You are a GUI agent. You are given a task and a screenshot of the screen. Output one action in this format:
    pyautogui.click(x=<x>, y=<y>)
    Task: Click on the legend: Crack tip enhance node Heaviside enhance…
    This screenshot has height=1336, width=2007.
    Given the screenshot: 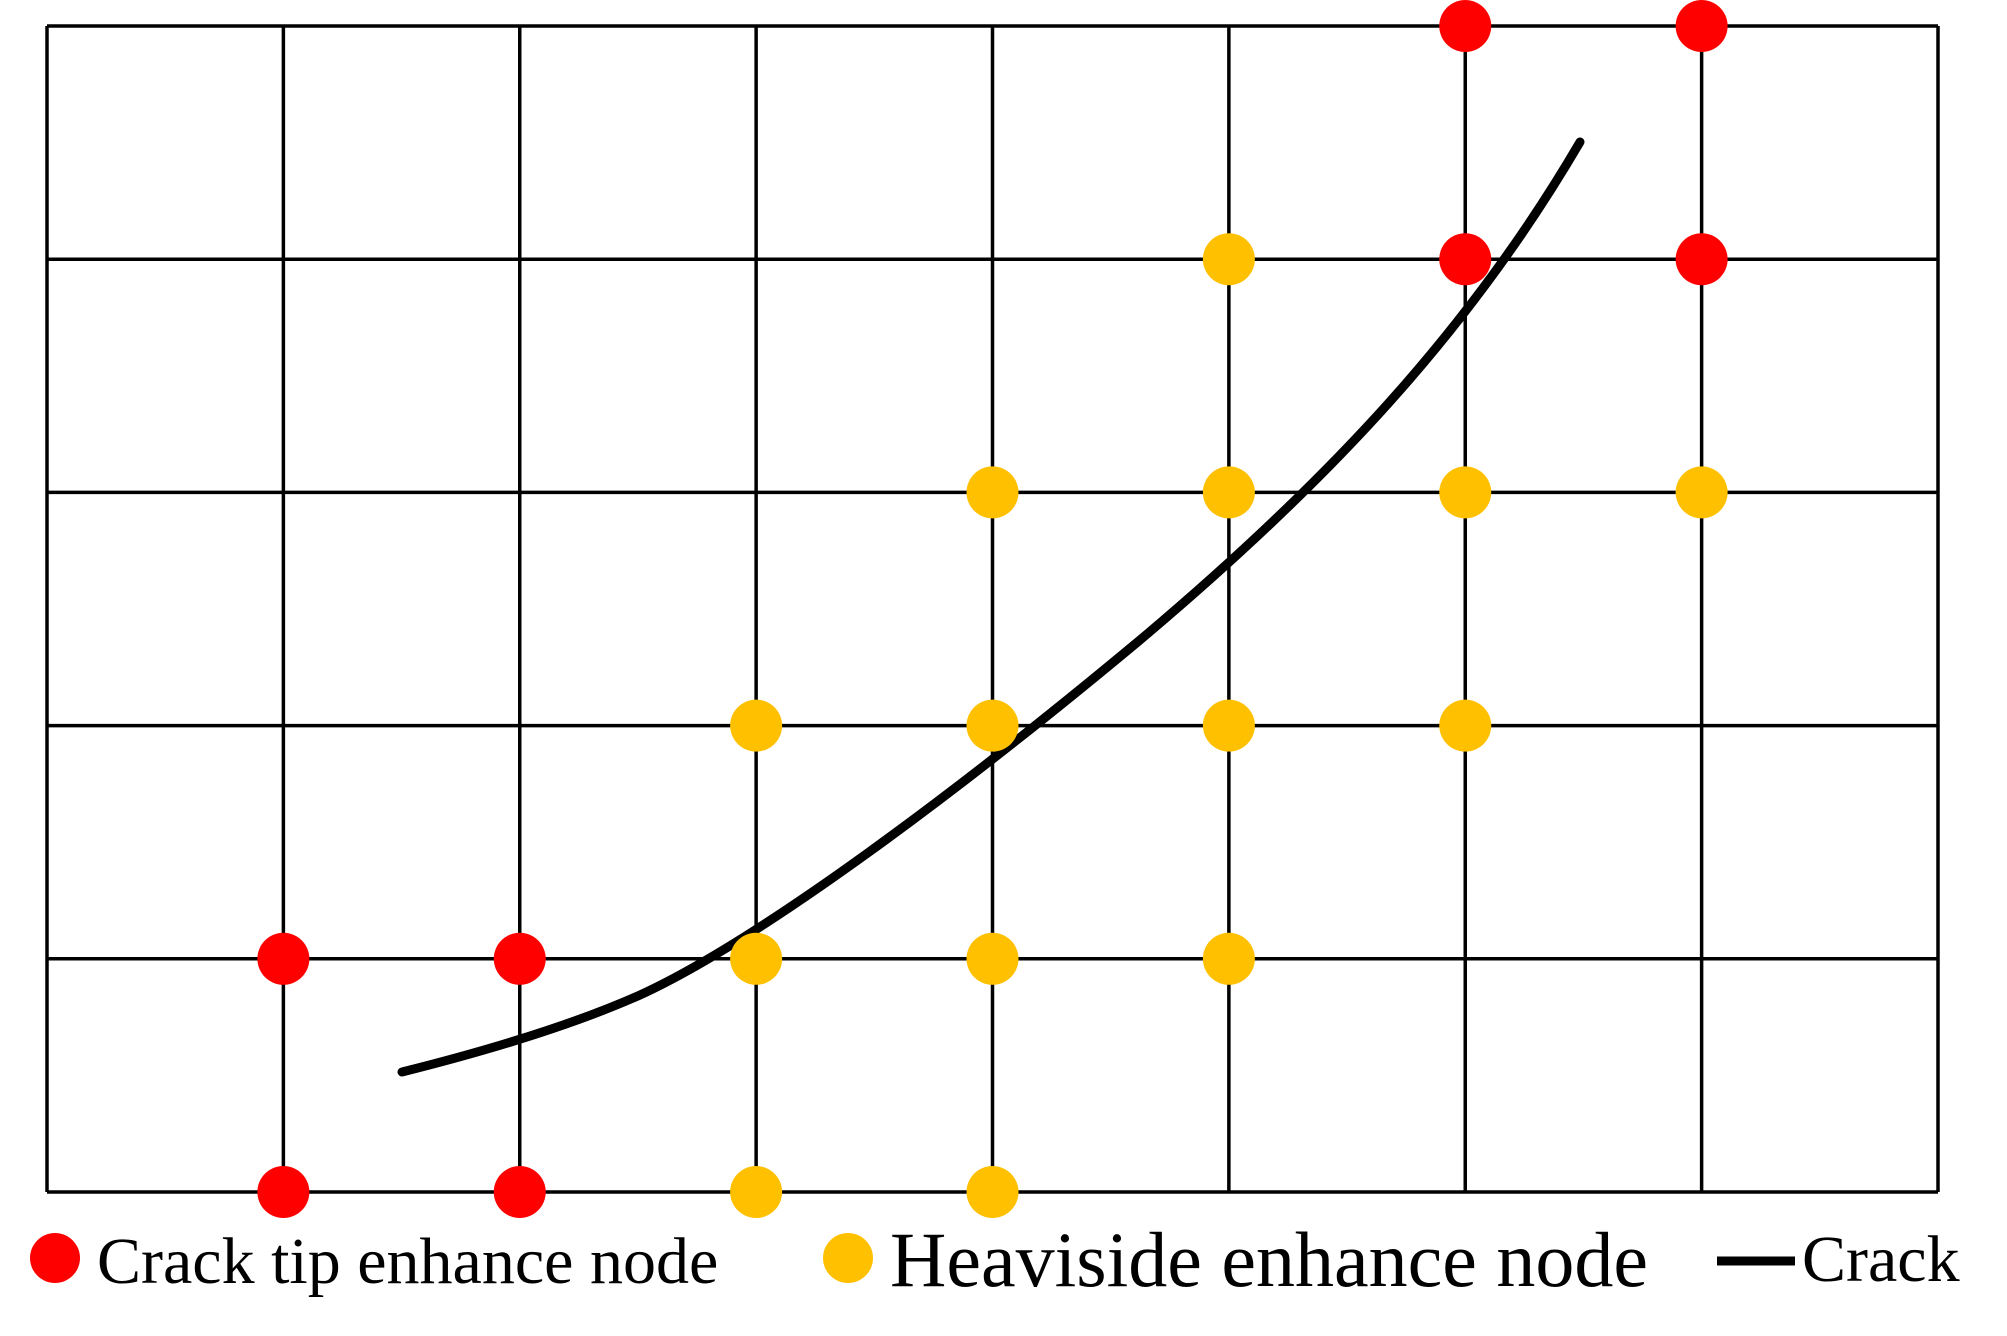 What is the action you would take?
    pyautogui.click(x=995, y=1259)
    